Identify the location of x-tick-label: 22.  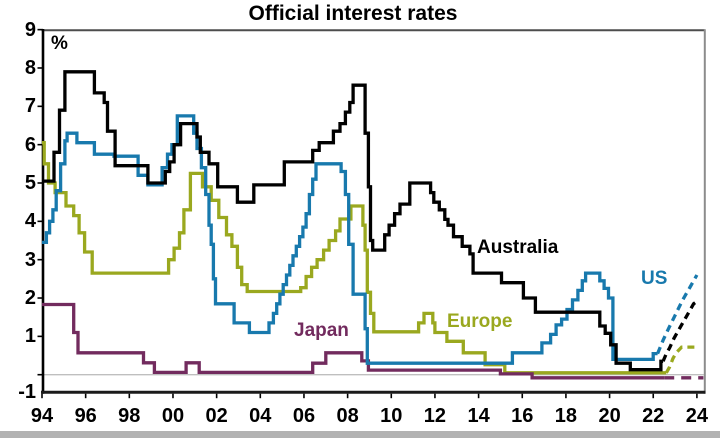
(653, 416).